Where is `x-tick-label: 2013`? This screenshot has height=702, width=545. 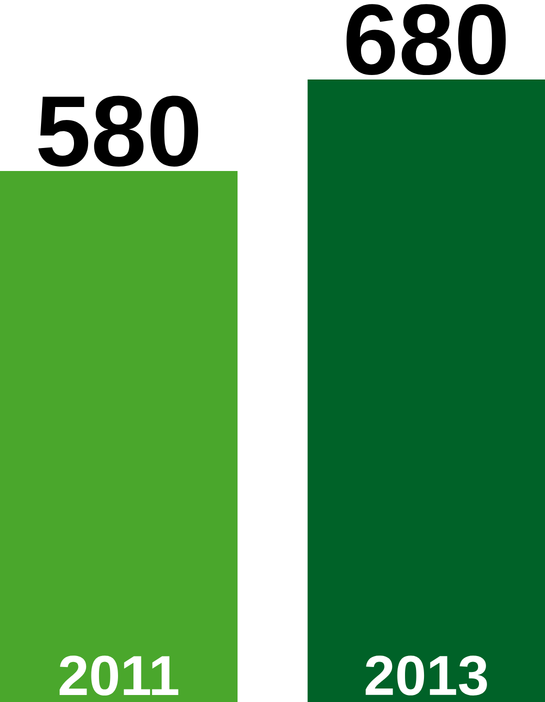 x-tick-label: 2013 is located at coordinates (426, 676).